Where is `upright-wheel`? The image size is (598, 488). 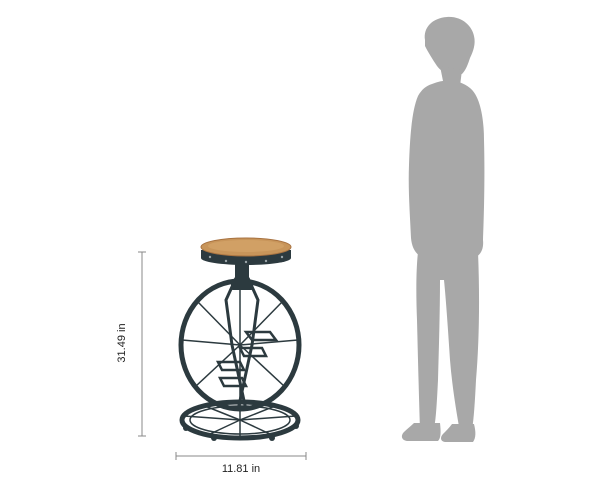 upright-wheel is located at coordinates (240, 345).